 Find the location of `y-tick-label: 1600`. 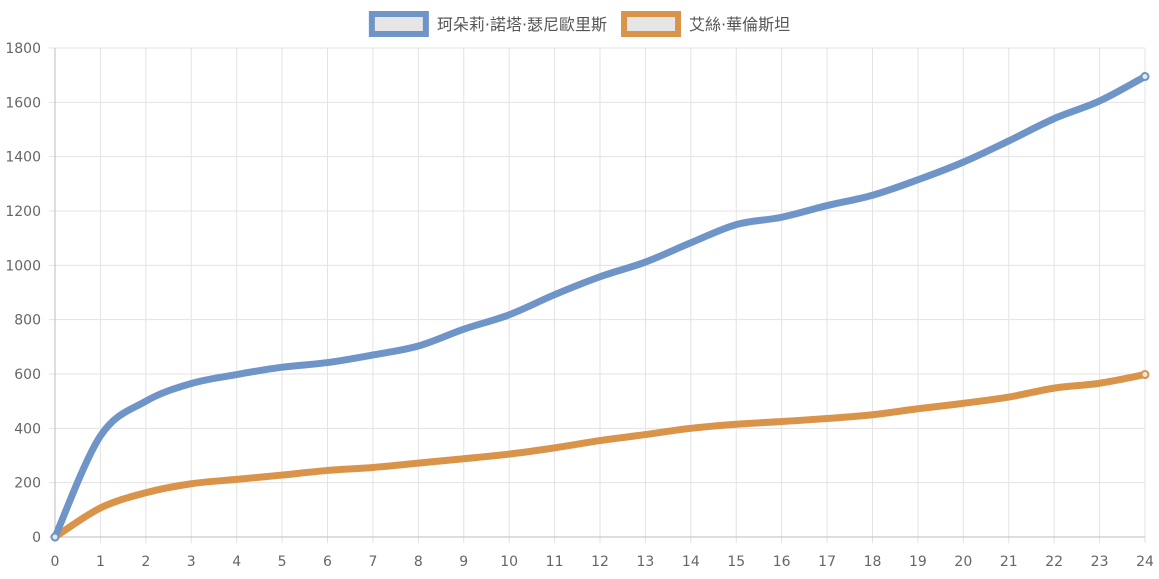

y-tick-label: 1600 is located at coordinates (23, 103).